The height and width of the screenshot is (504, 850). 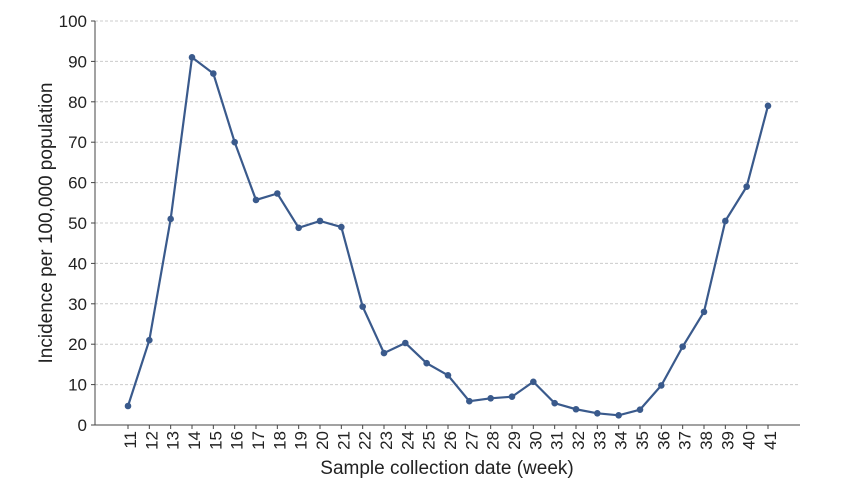 What do you see at coordinates (258, 440) in the screenshot?
I see `x-tick-label: 17` at bounding box center [258, 440].